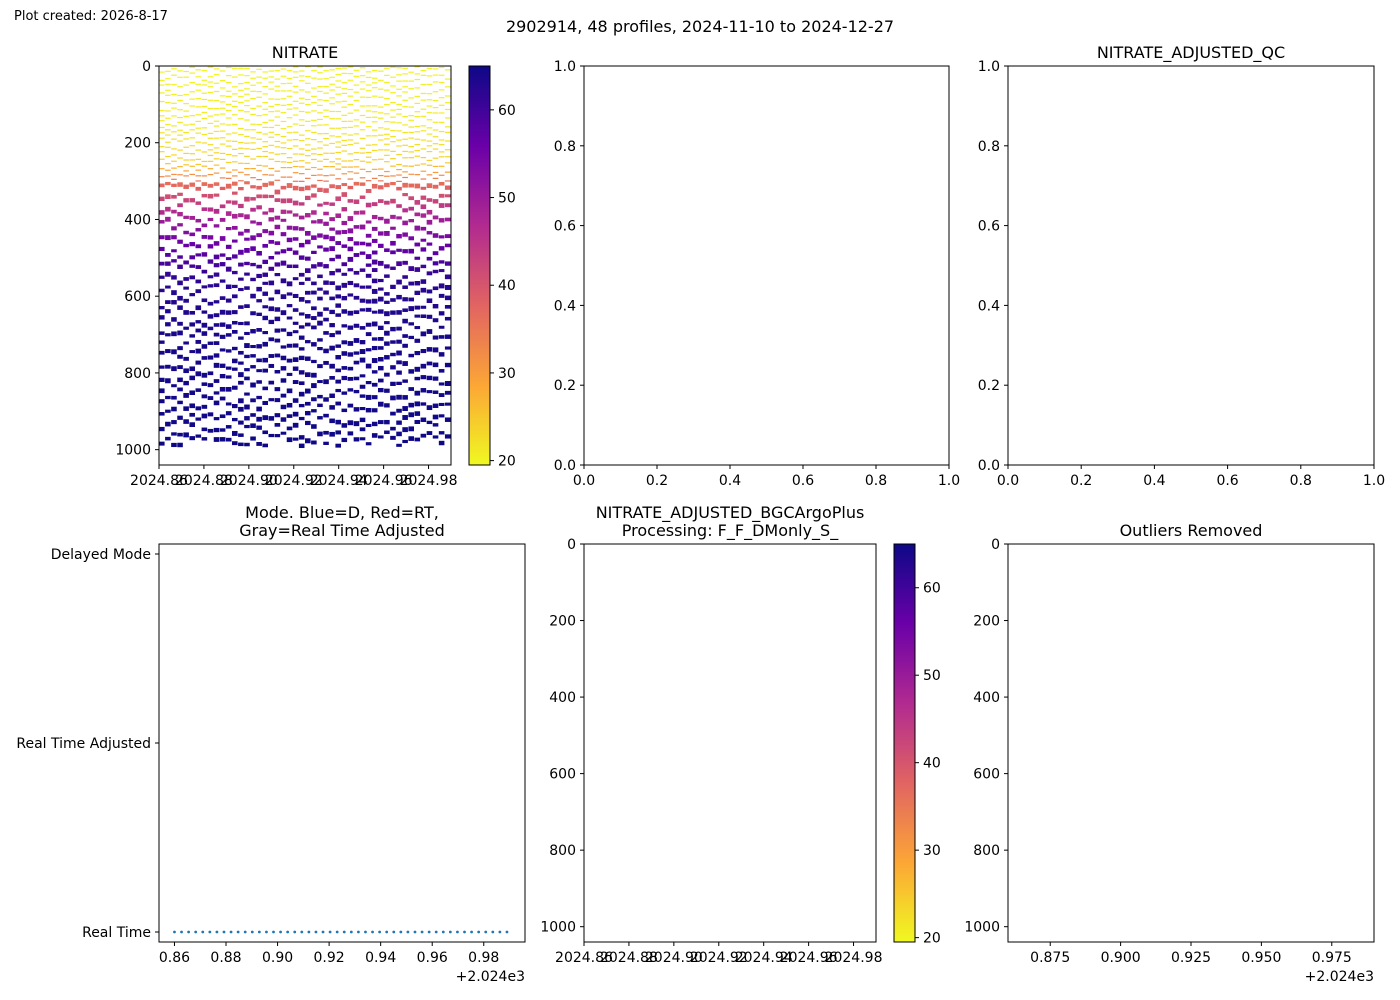  What do you see at coordinates (730, 513) in the screenshot?
I see `axes-title: NITRATE_ADJUSTED_BGCArgoPlus` at bounding box center [730, 513].